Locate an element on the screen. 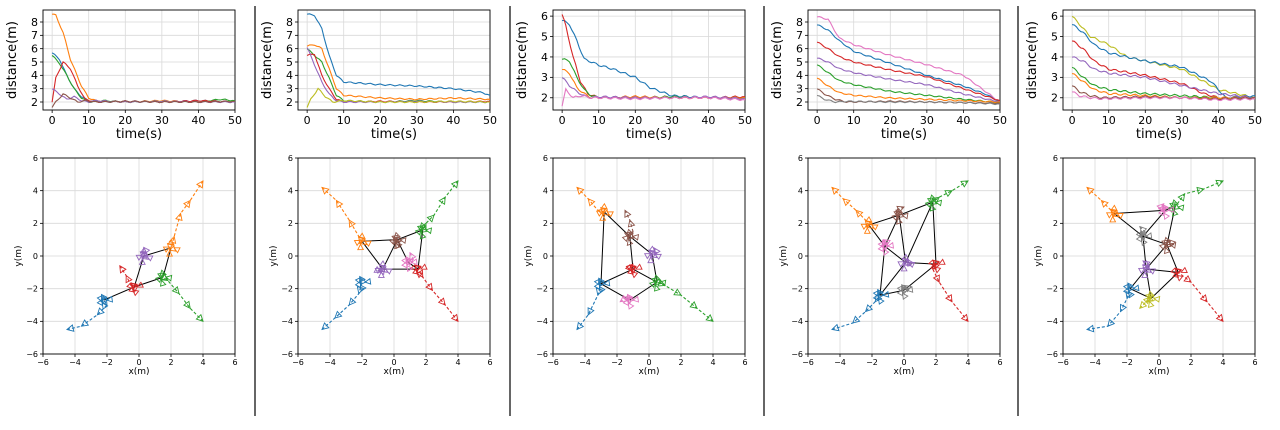  distance-plot-3: 0 10 20 30 40 50 2 3 4 5 6 time(s) distance(m) is located at coordinates (633, 75).